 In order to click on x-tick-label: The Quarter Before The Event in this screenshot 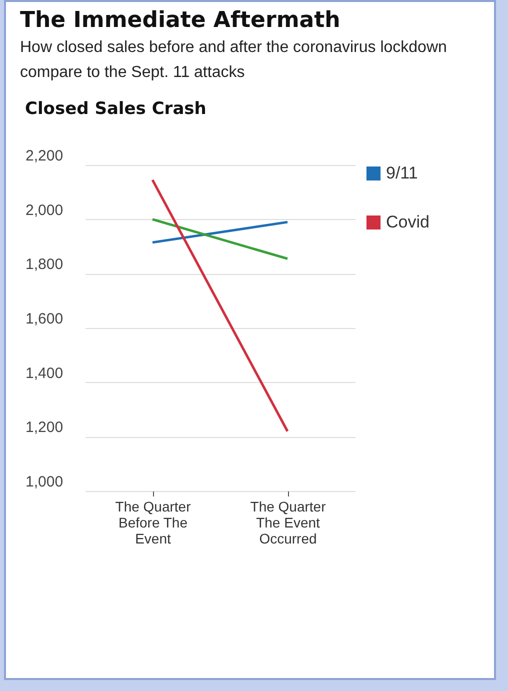, I will do `click(153, 522)`.